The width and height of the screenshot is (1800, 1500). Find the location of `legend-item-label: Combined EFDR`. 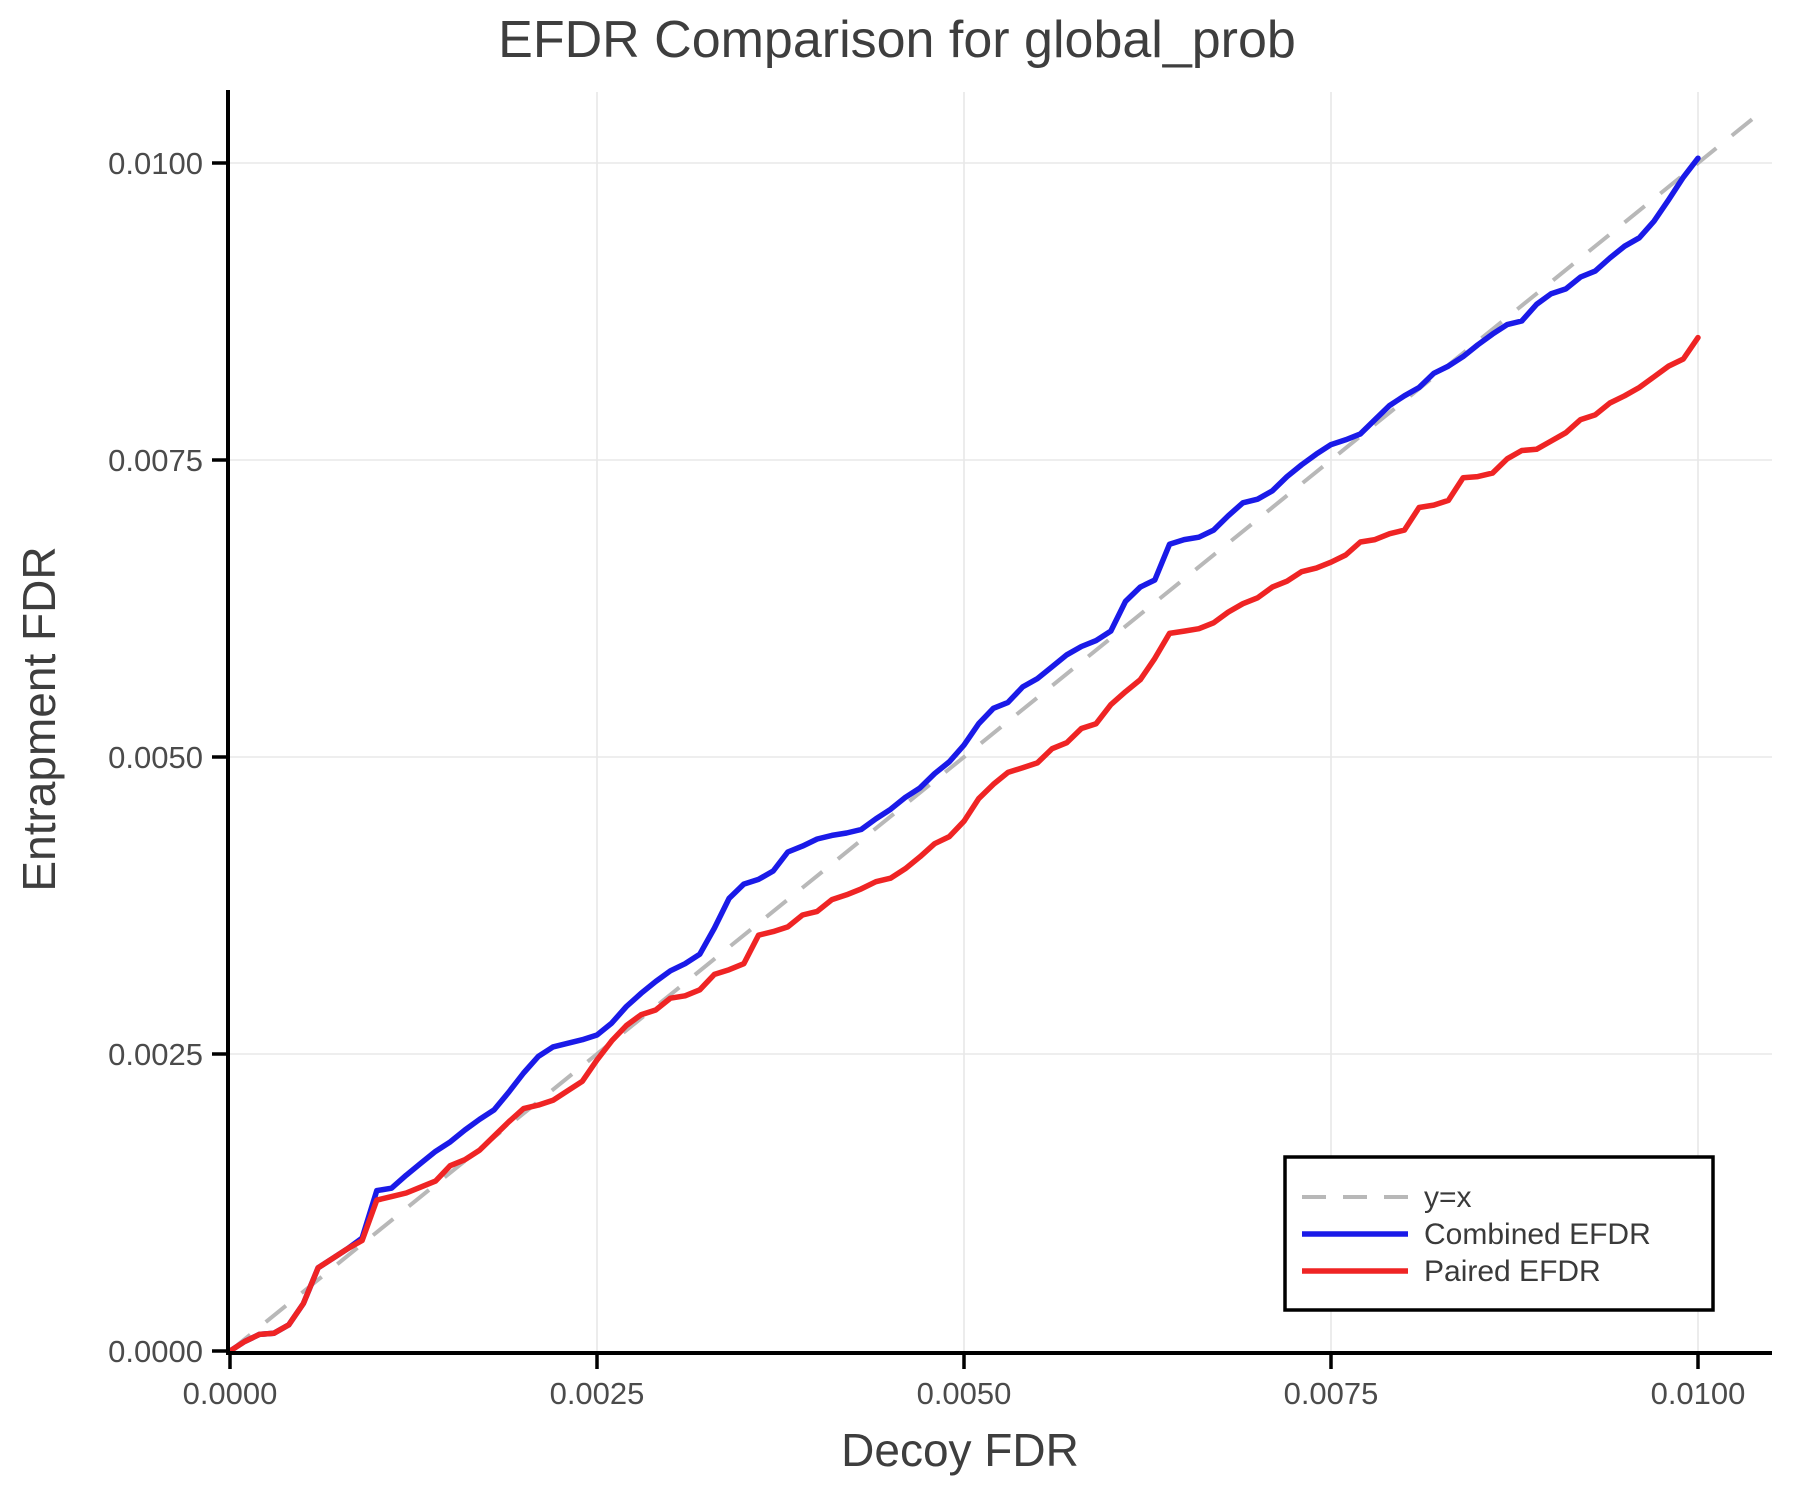

legend-item-label: Combined EFDR is located at coordinates (1537, 1234).